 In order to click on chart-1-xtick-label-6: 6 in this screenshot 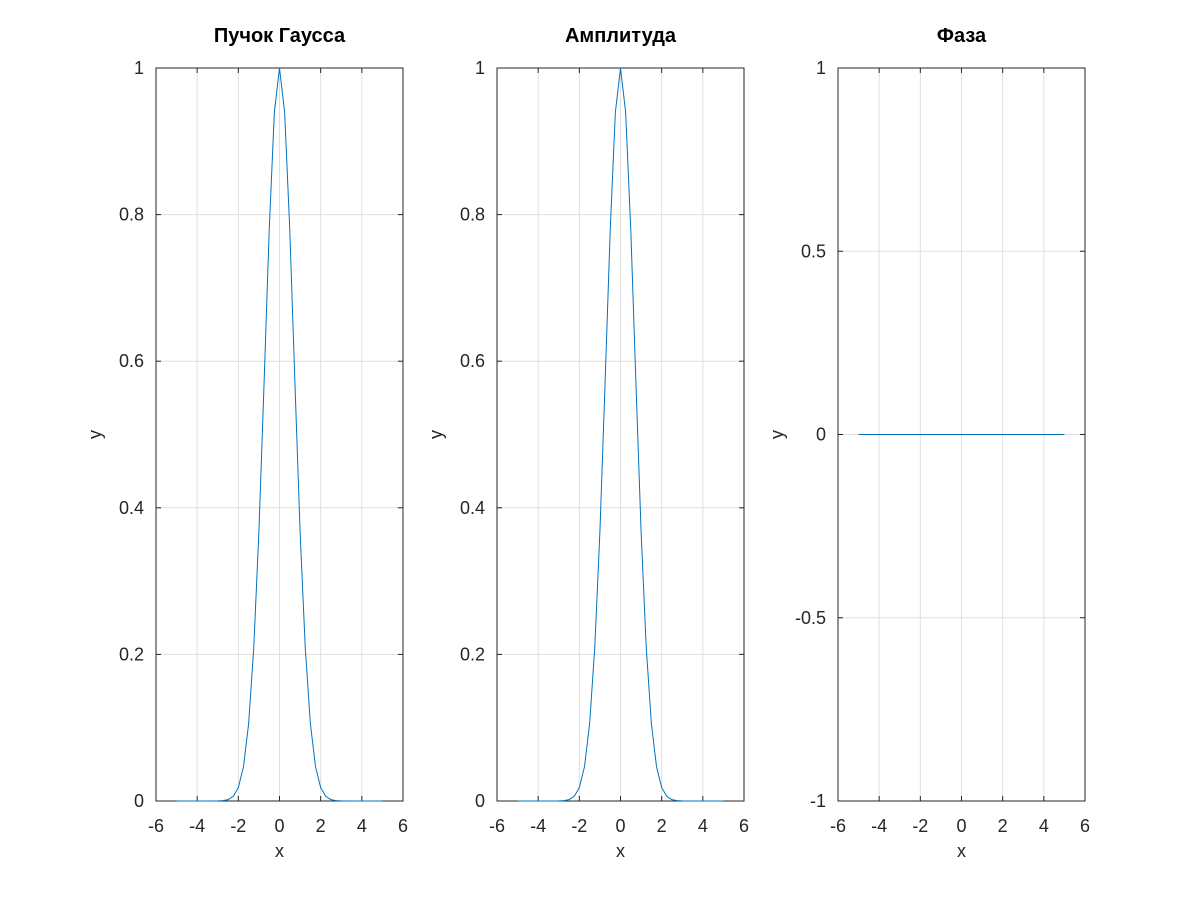, I will do `click(744, 826)`.